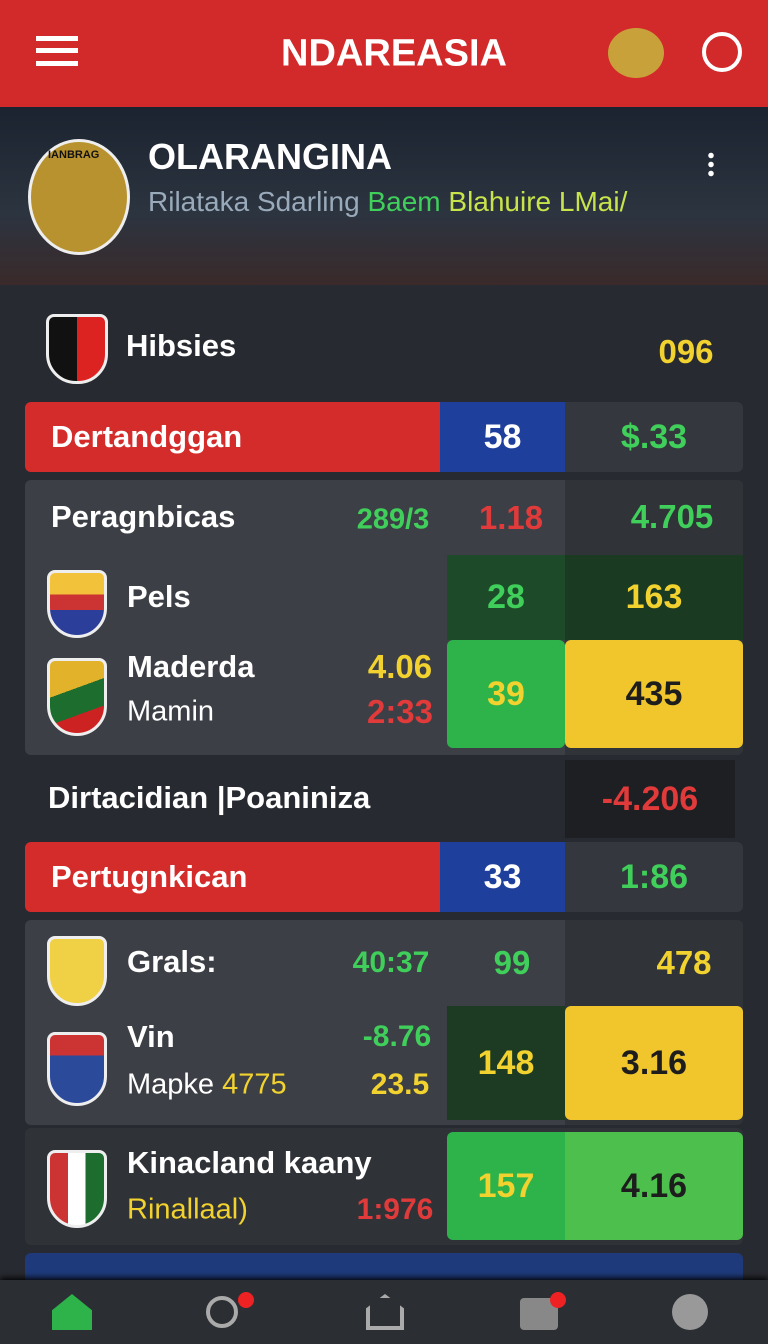  I want to click on market-odds-cell: $.33, so click(654, 437).